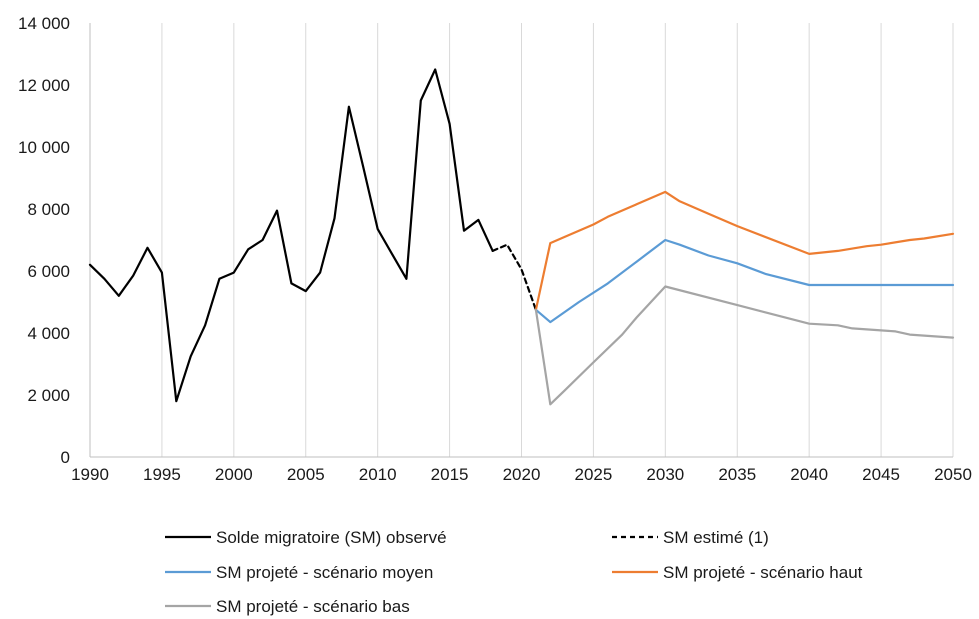 This screenshot has width=979, height=619. I want to click on y-tick-label: 4 000, so click(48, 333).